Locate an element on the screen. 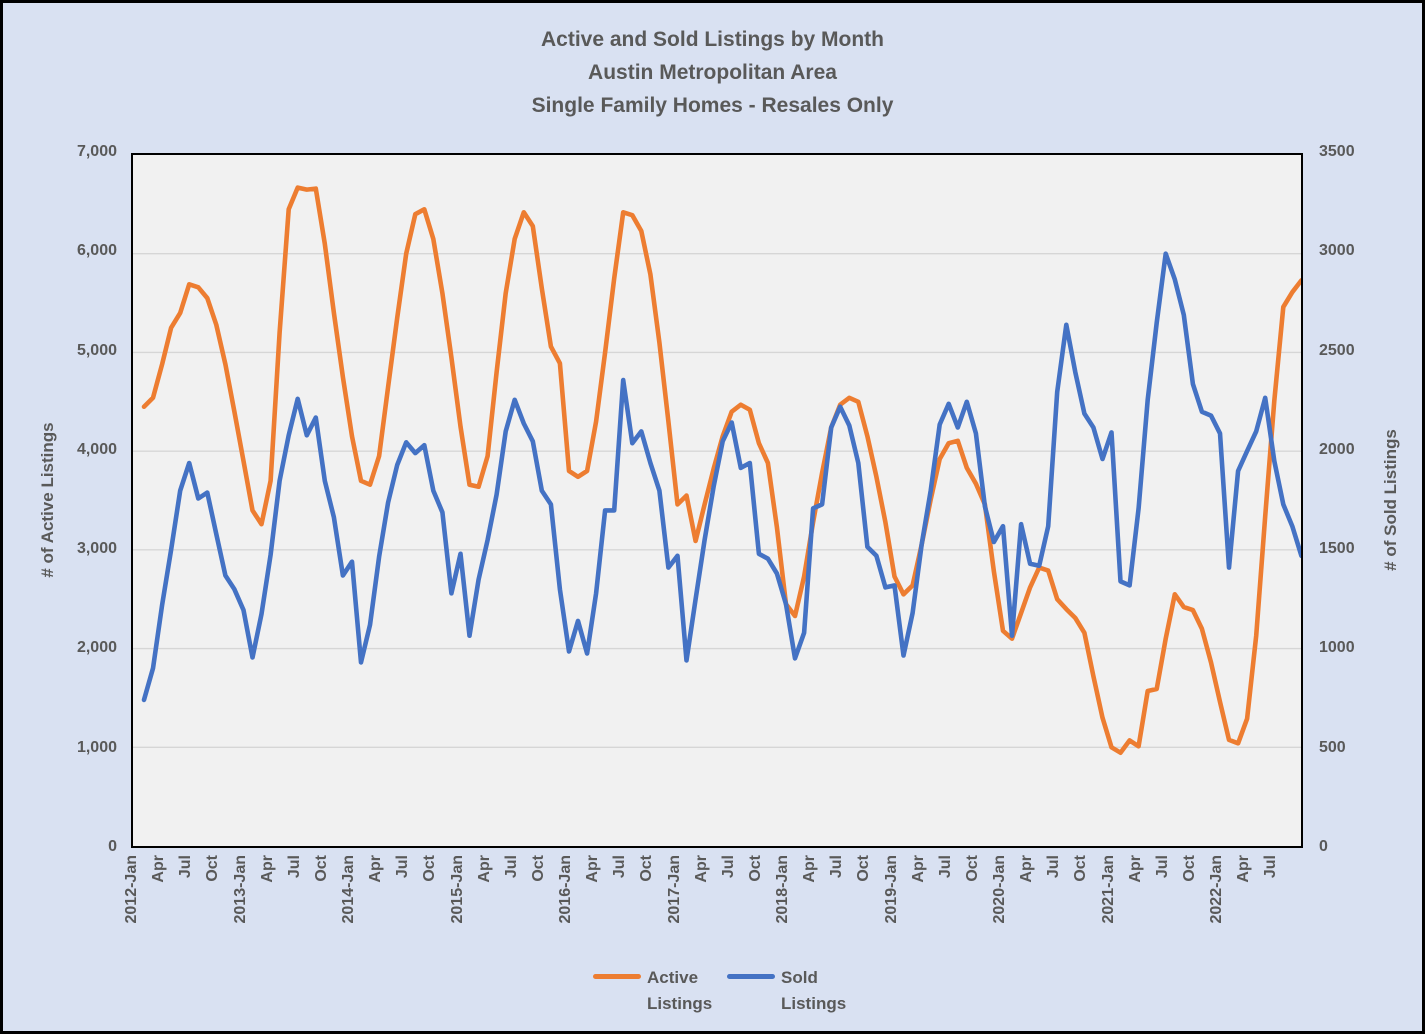 This screenshot has height=1034, width=1425. x-axis-tick: 2013-Jan is located at coordinates (240, 889).